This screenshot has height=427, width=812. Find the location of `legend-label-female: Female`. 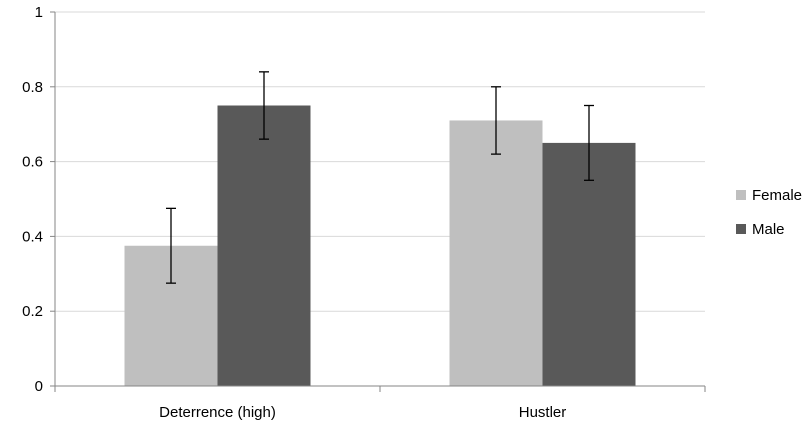

legend-label-female: Female is located at coordinates (777, 195).